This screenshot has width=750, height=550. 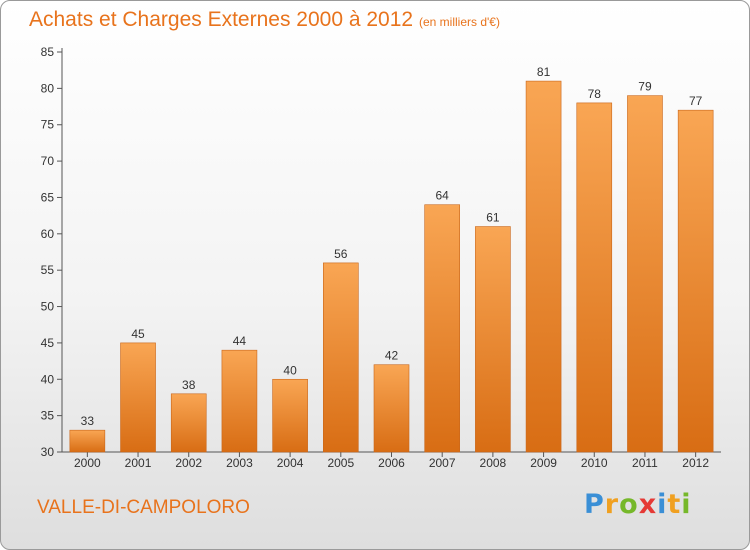 I want to click on bar-value-label: 44, so click(x=240, y=341).